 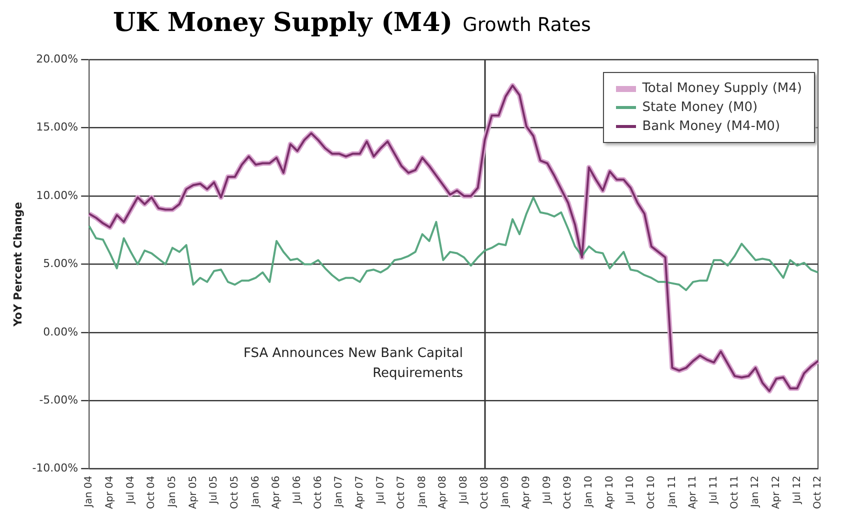 What do you see at coordinates (722, 89) in the screenshot?
I see `legend-label: Total Money Supply (M4)` at bounding box center [722, 89].